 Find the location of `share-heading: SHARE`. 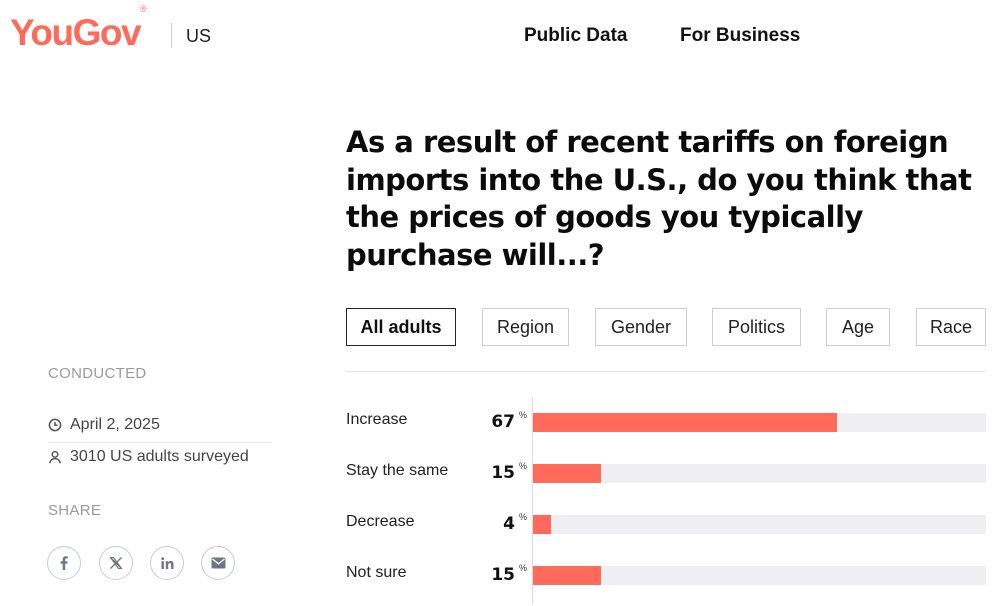

share-heading: SHARE is located at coordinates (75, 510).